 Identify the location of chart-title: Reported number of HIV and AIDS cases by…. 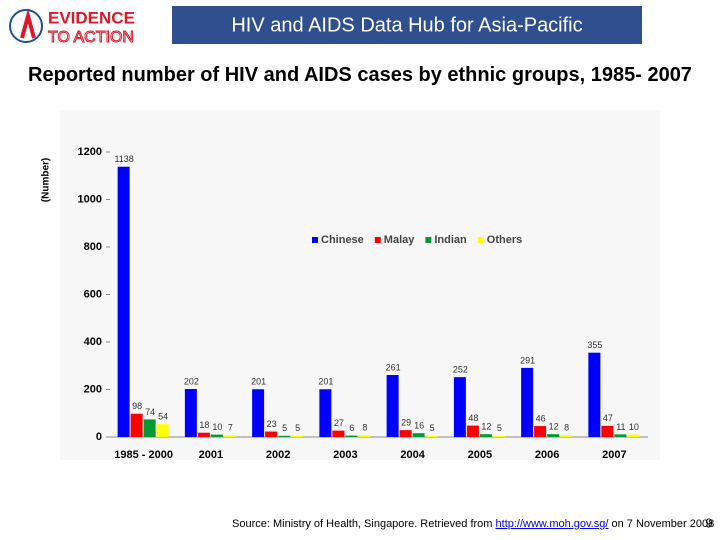
(360, 75).